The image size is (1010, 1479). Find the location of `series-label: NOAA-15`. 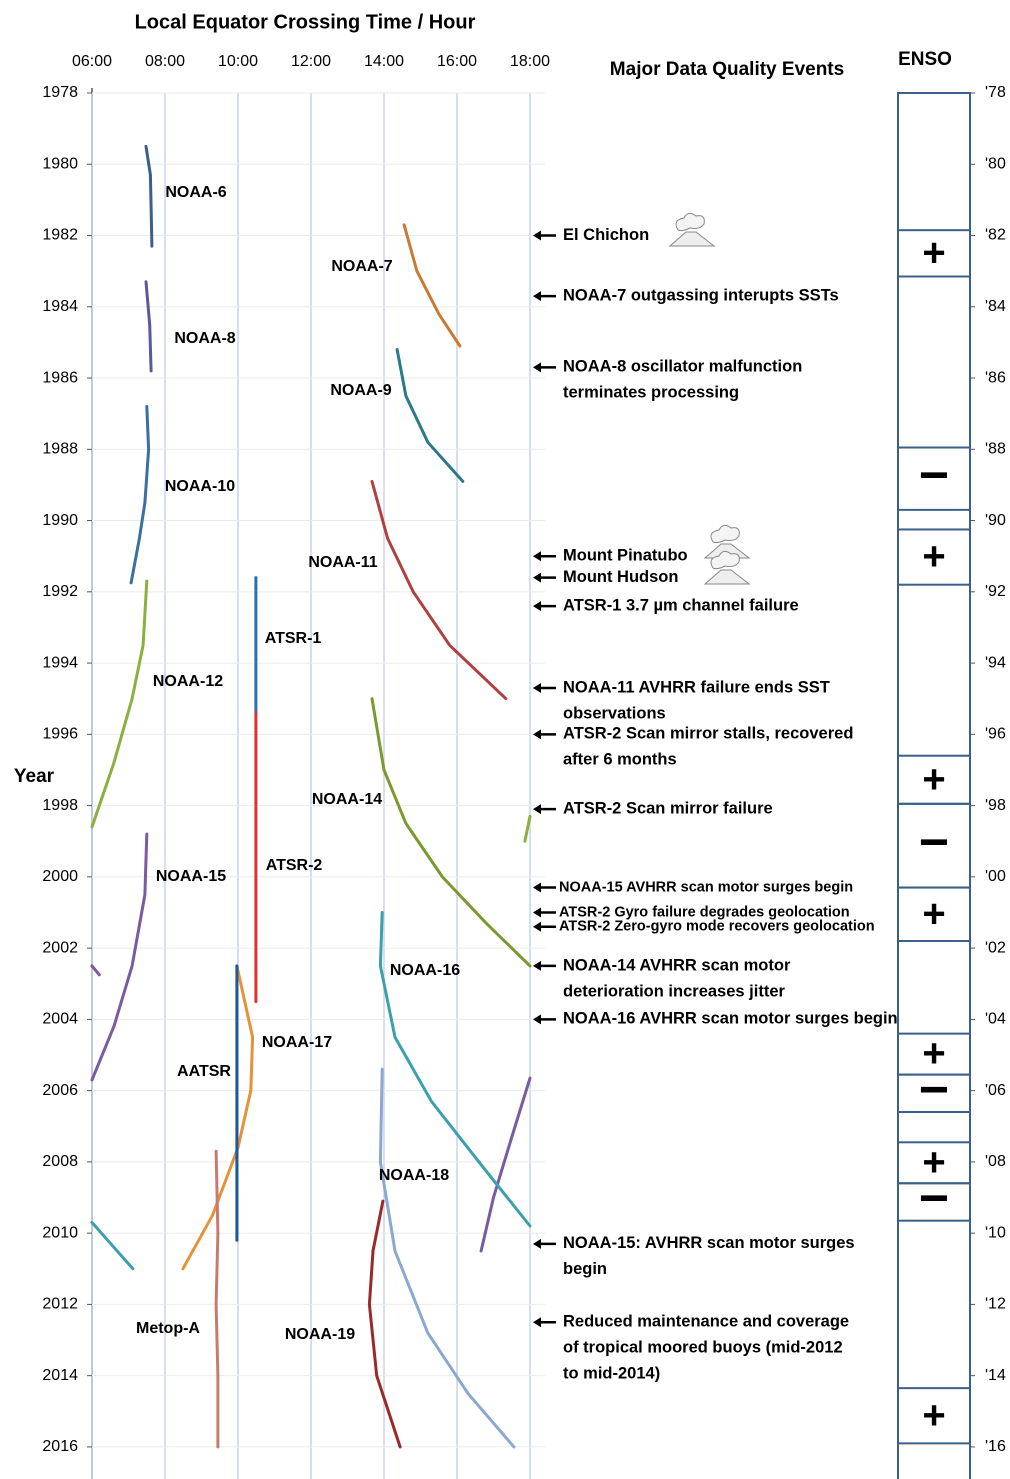

series-label: NOAA-15 is located at coordinates (191, 876).